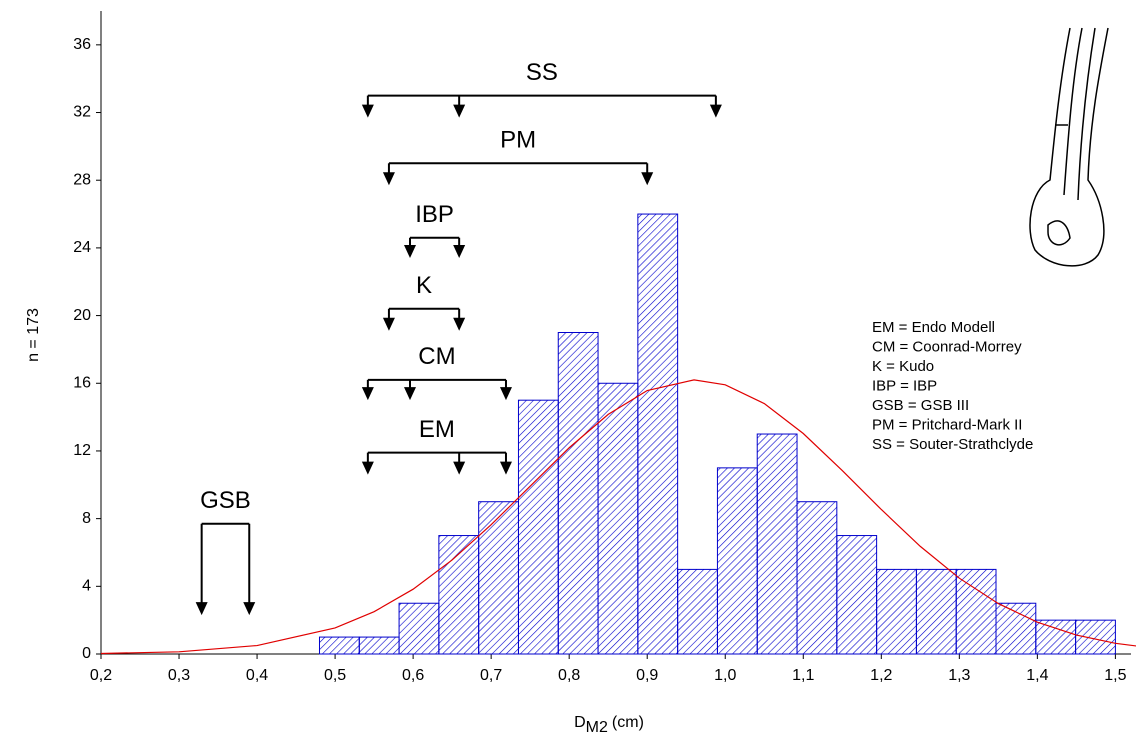 The image size is (1136, 745). Describe the element at coordinates (904, 385) in the screenshot. I see `legend-entry: IBP = IBP` at that location.